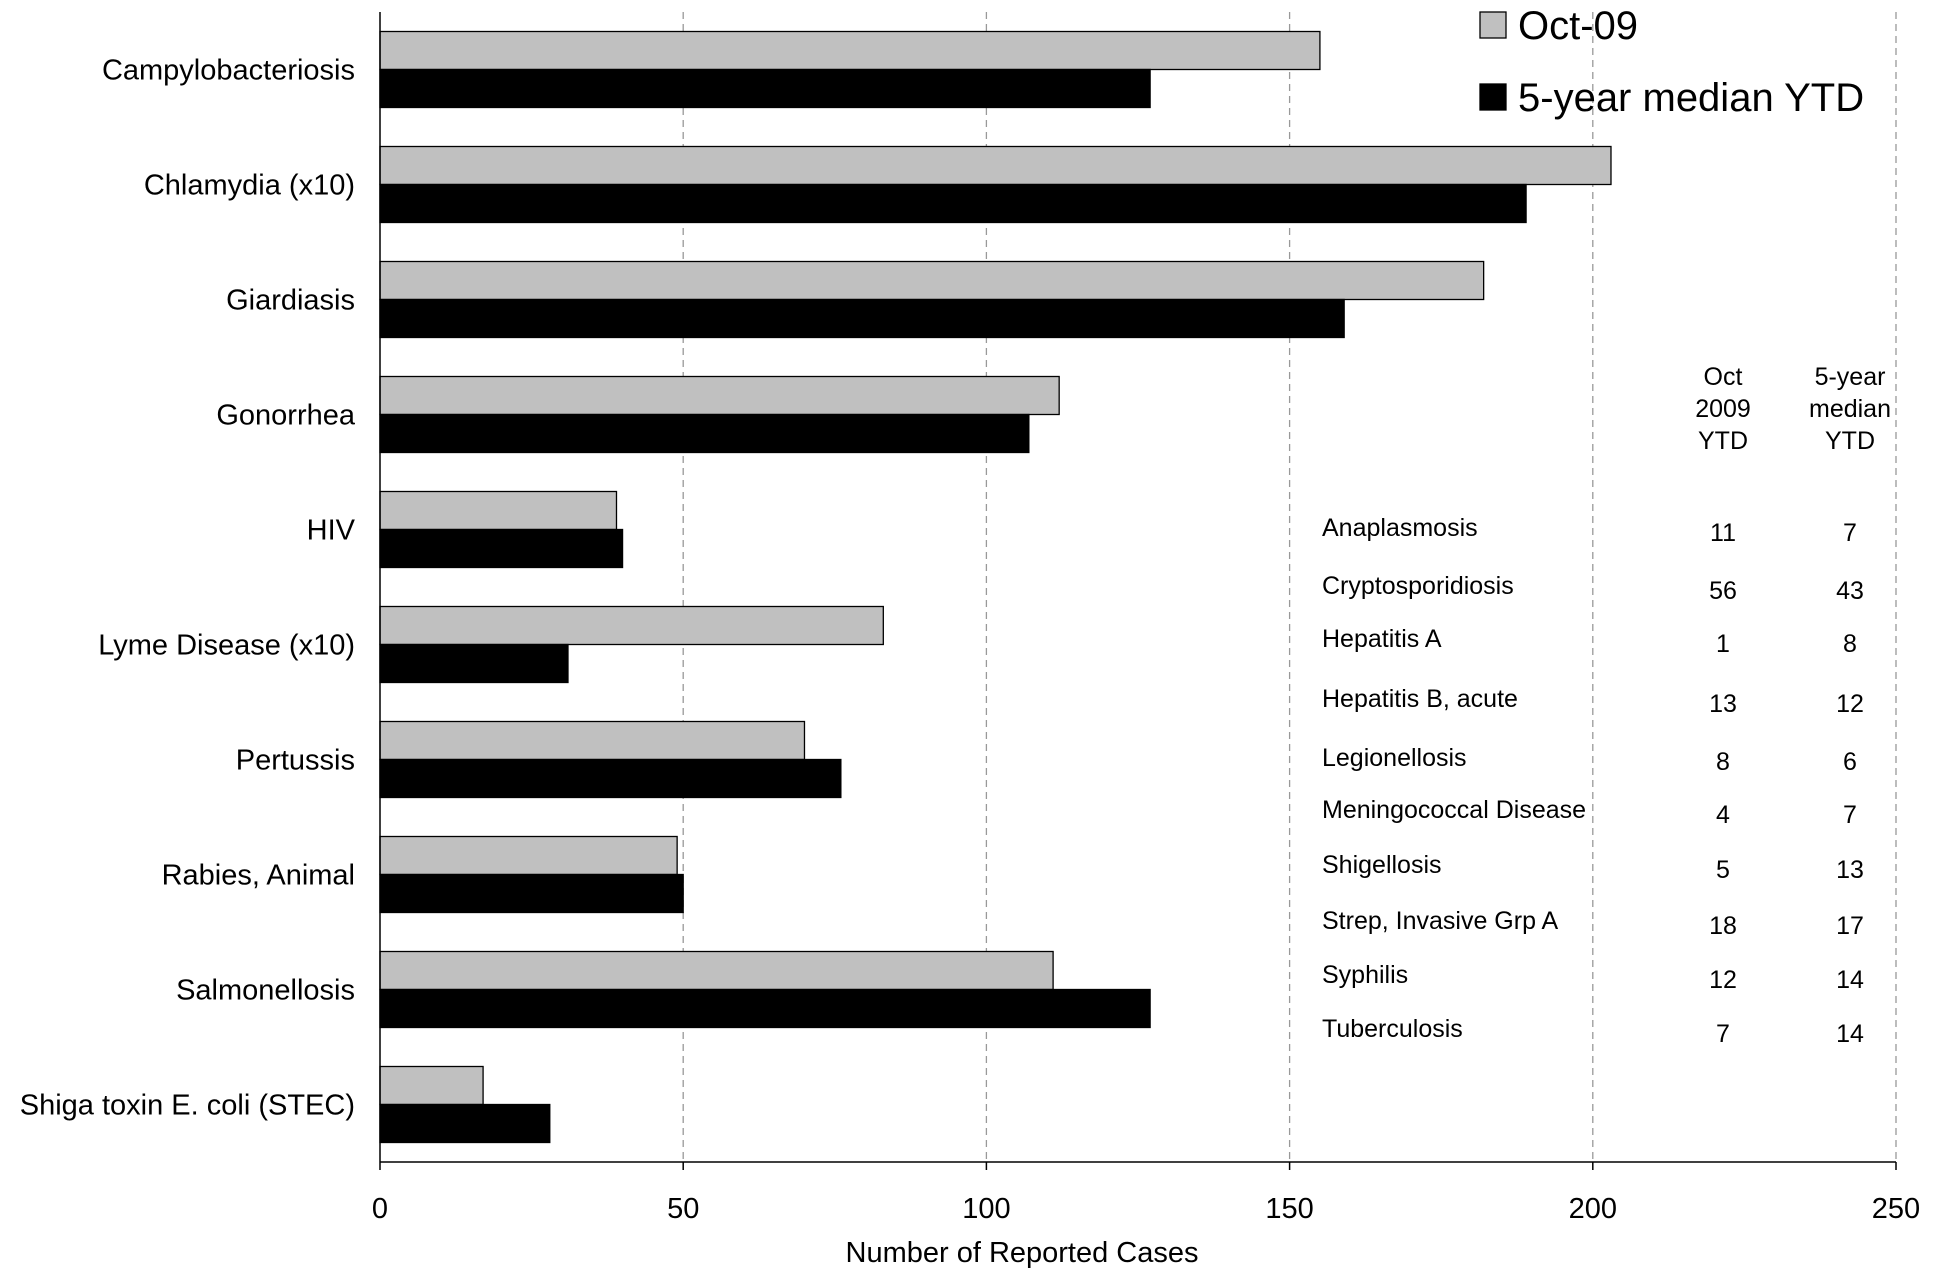 The width and height of the screenshot is (1937, 1269). What do you see at coordinates (1723, 1034) in the screenshot?
I see `table-cell-oct: 7` at bounding box center [1723, 1034].